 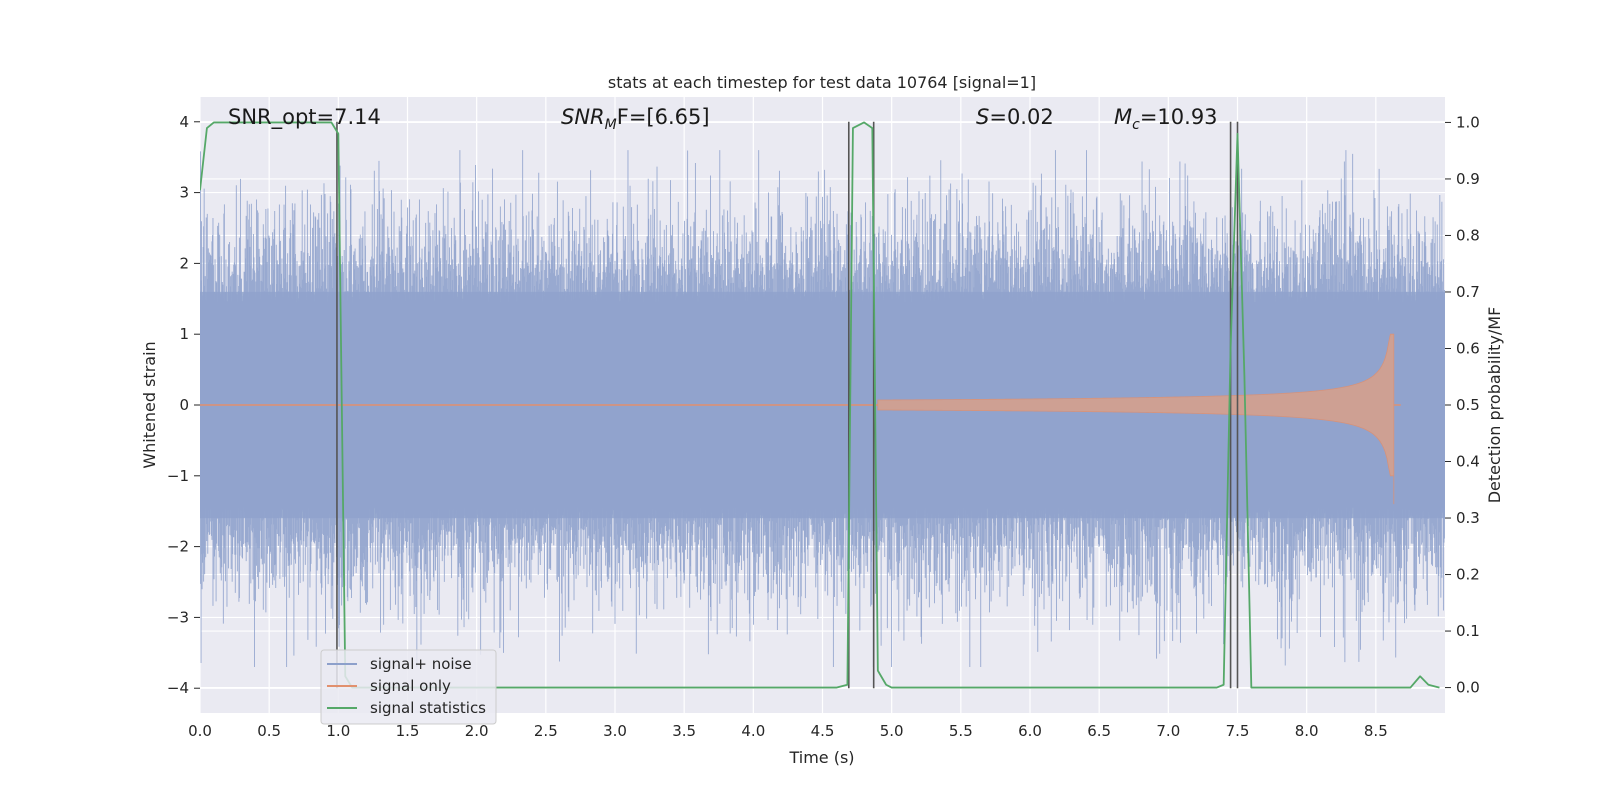 I want to click on y-tick-labels: 4 3 2 1 0 −1 −2 −3 −4, so click(x=183, y=405).